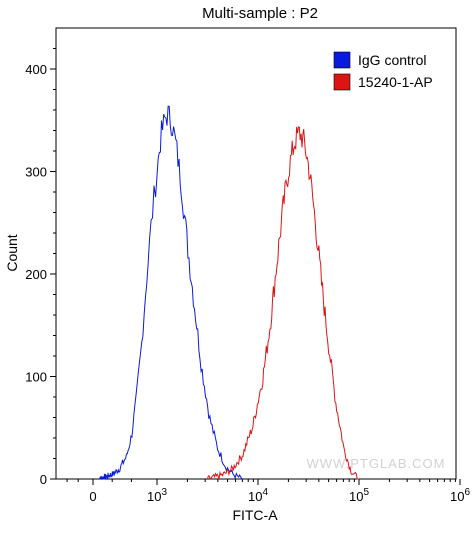 The image size is (474, 534). What do you see at coordinates (157, 495) in the screenshot?
I see `x-tick-label: 10³` at bounding box center [157, 495].